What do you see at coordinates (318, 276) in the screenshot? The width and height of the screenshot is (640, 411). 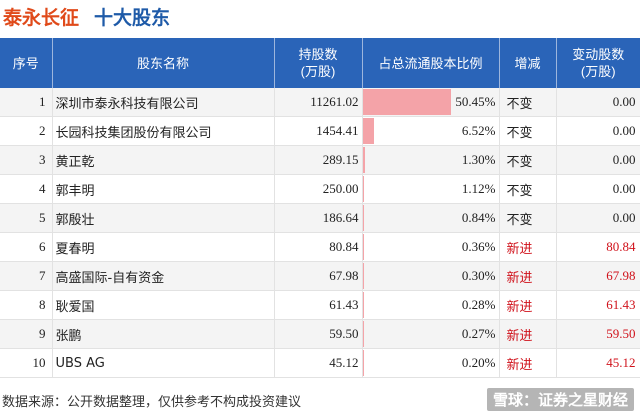 I see `cell-shares: 67.98` at bounding box center [318, 276].